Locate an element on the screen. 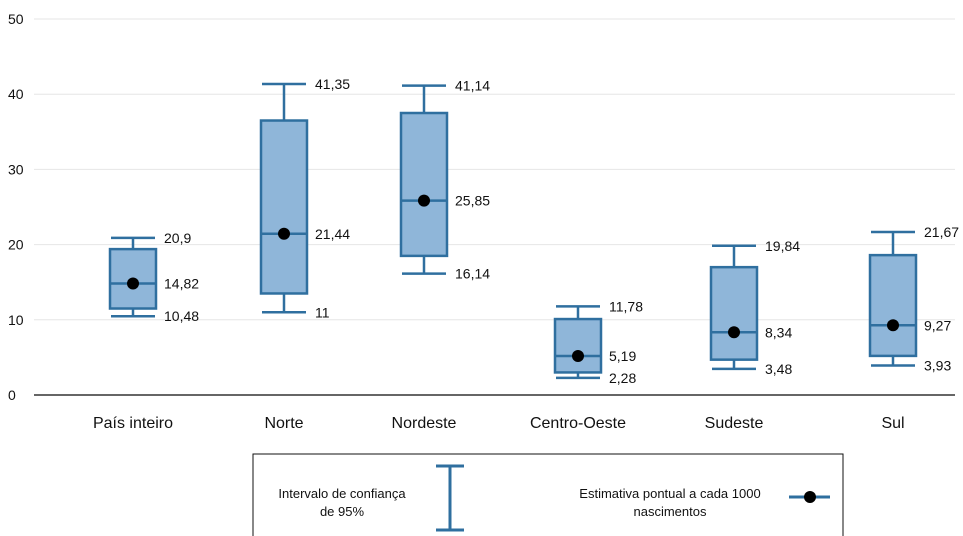 The height and width of the screenshot is (536, 963). legend-point-icon is located at coordinates (809, 497).